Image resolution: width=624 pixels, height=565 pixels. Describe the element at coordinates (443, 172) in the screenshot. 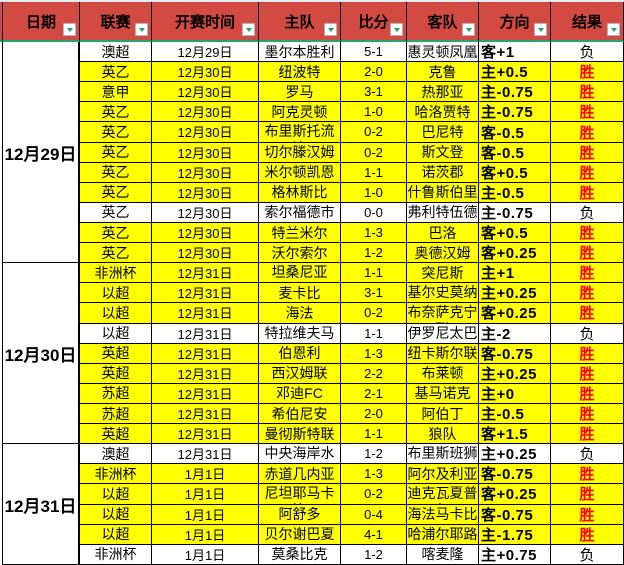

I see `away-team-cell: 诺茨郡` at that location.